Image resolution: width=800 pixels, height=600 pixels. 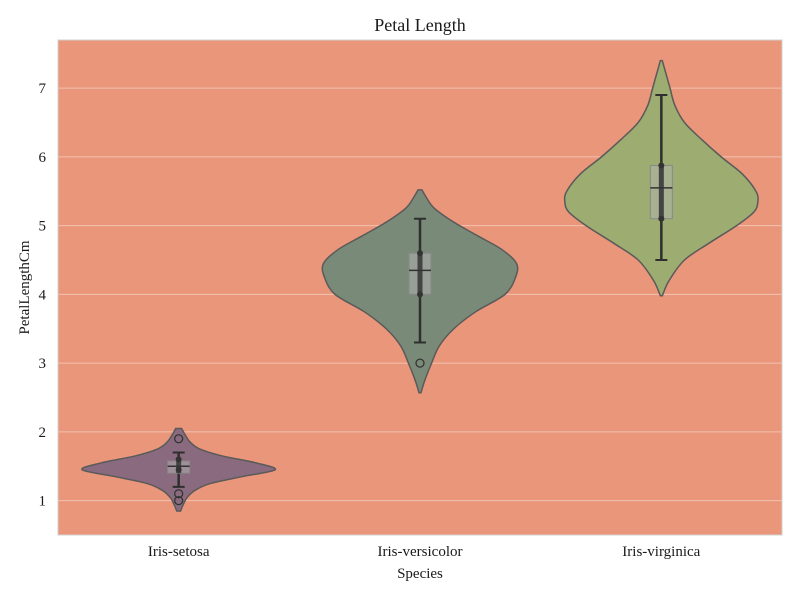 What do you see at coordinates (43, 364) in the screenshot?
I see `y-tick-label: 3` at bounding box center [43, 364].